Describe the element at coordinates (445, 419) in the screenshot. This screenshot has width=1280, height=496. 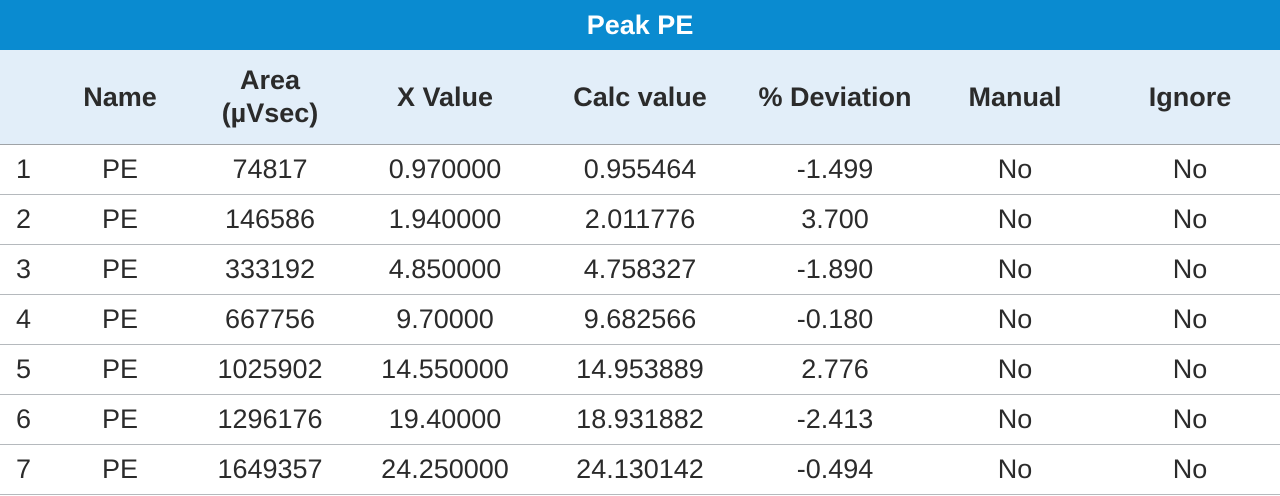
I see `cell-x-value: 19.40000` at that location.